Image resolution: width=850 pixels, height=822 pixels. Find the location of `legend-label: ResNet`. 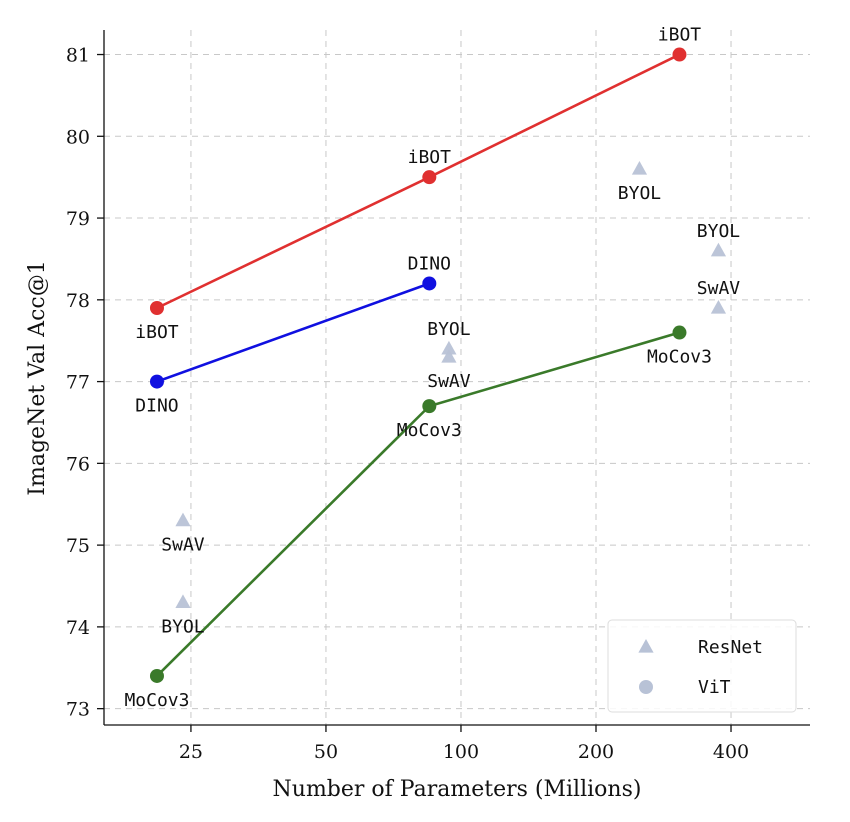

legend-label: ResNet is located at coordinates (730, 647).